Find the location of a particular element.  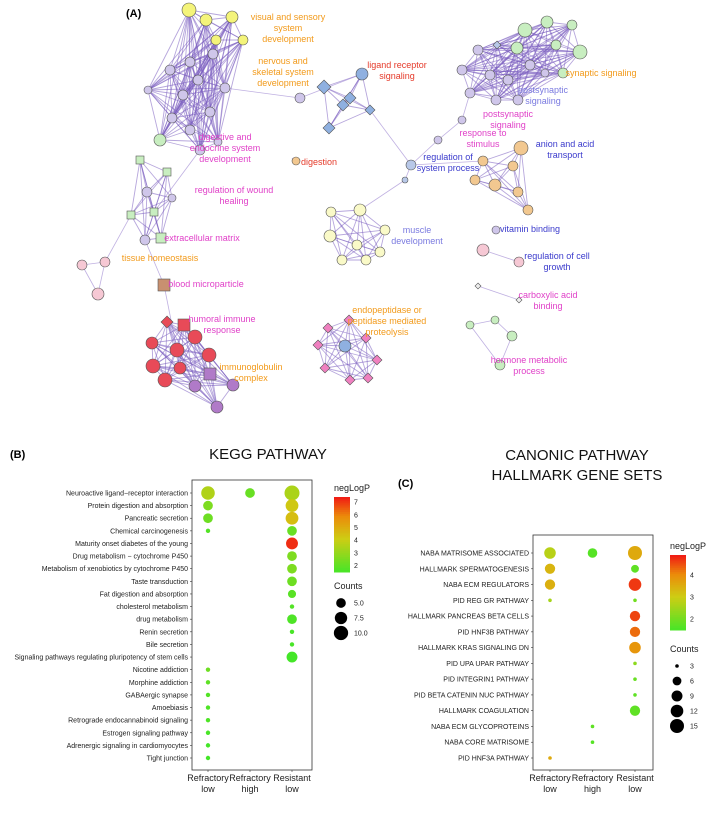

network-term-label: muscle development is located at coordinates (417, 235).